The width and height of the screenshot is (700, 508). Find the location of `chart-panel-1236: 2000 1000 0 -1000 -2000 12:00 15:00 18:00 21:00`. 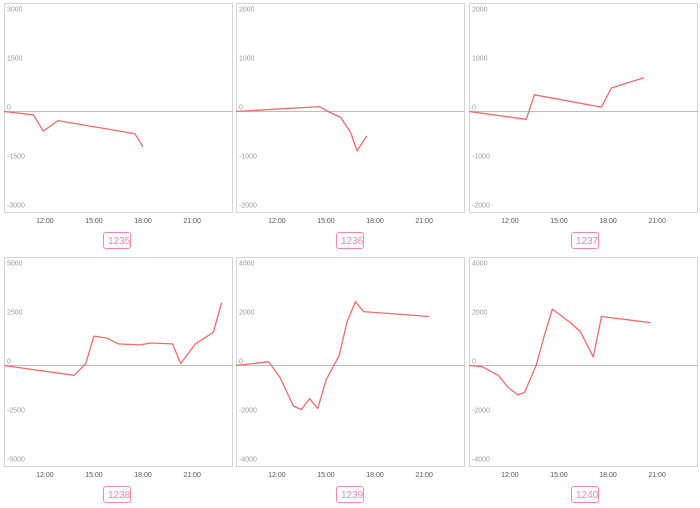

chart-panel-1236: 2000 1000 0 -1000 -2000 12:00 15:00 18:00 21:00 is located at coordinates (350, 114).